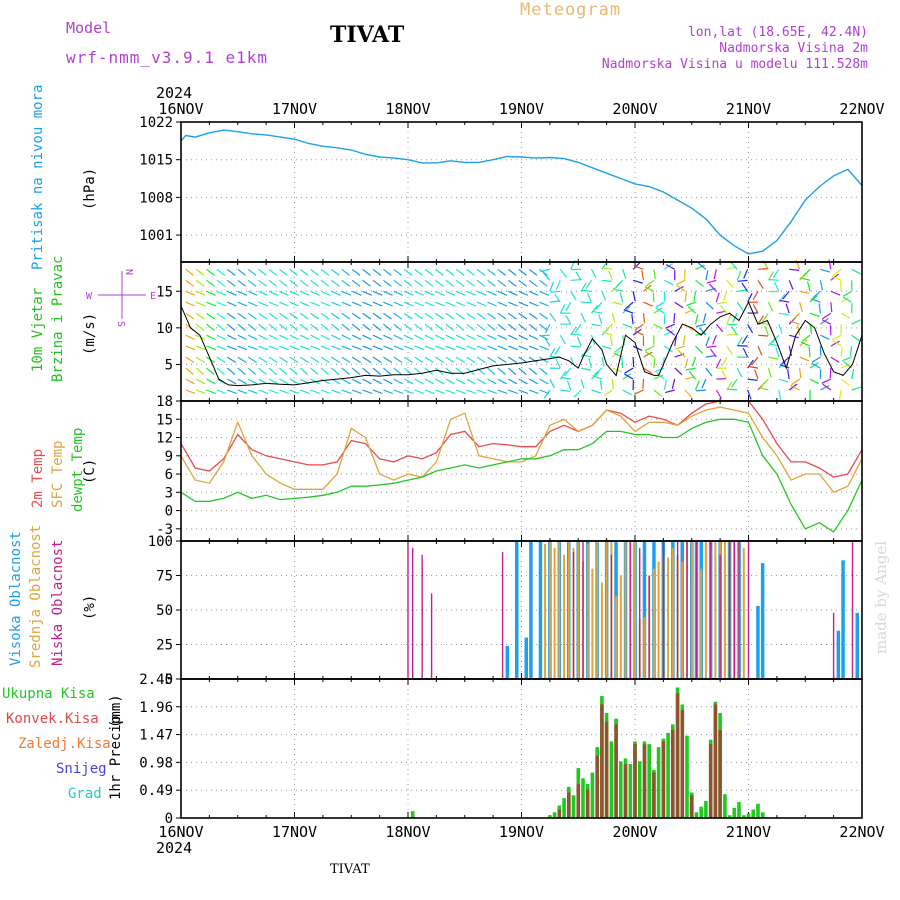 The width and height of the screenshot is (900, 900). I want to click on low-cloud-bar, so click(408, 611).